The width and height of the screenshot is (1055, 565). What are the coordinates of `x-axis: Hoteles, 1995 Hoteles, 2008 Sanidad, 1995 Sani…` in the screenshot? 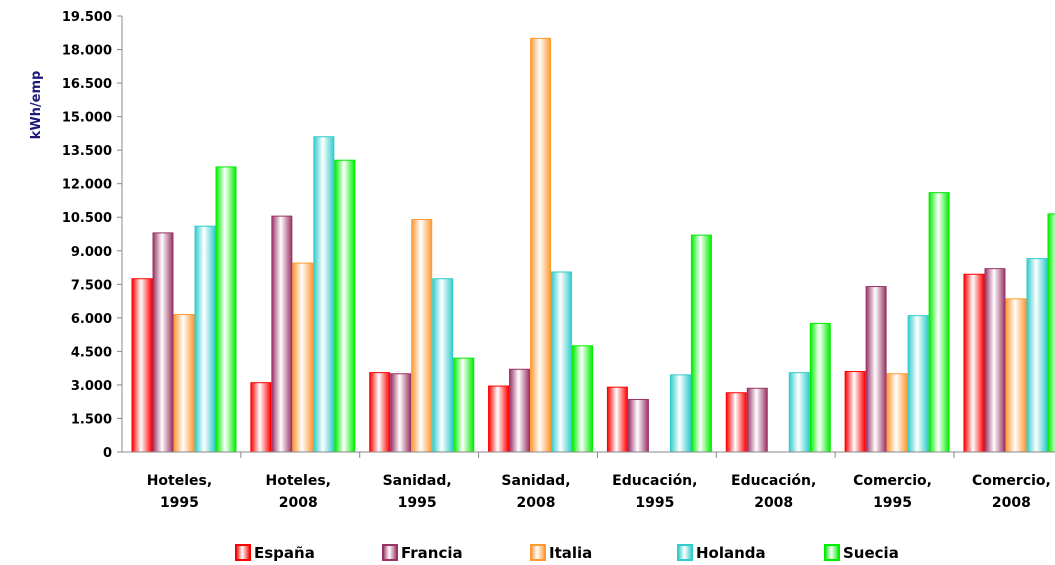 It's located at (588, 481).